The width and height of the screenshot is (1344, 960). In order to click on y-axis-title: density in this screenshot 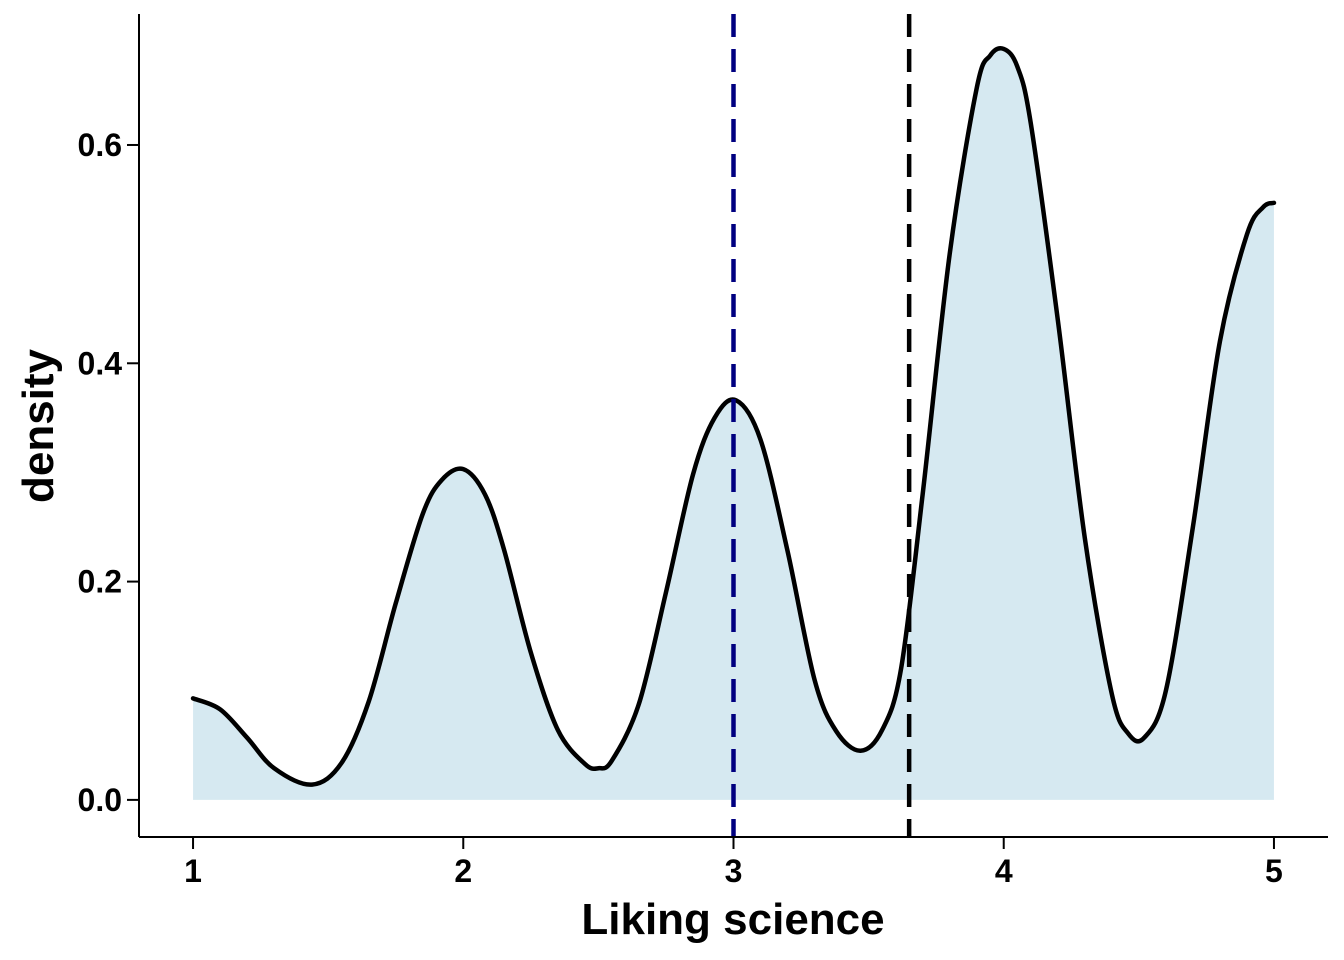, I will do `click(38, 425)`.